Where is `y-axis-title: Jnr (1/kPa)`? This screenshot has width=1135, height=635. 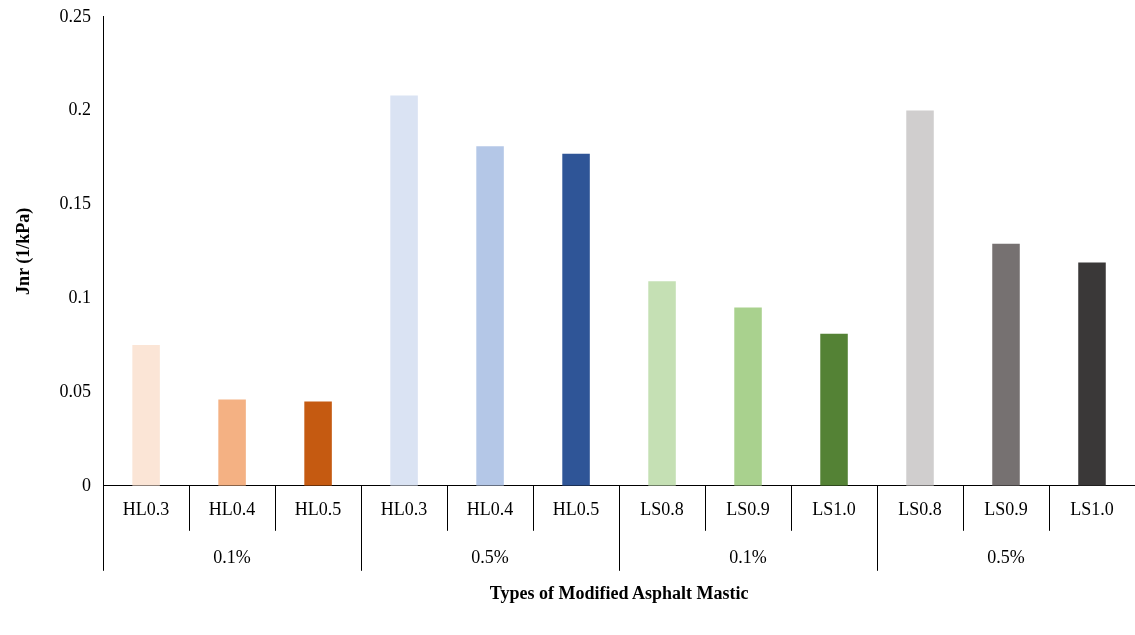
y-axis-title: Jnr (1/kPa) is located at coordinates (24, 251).